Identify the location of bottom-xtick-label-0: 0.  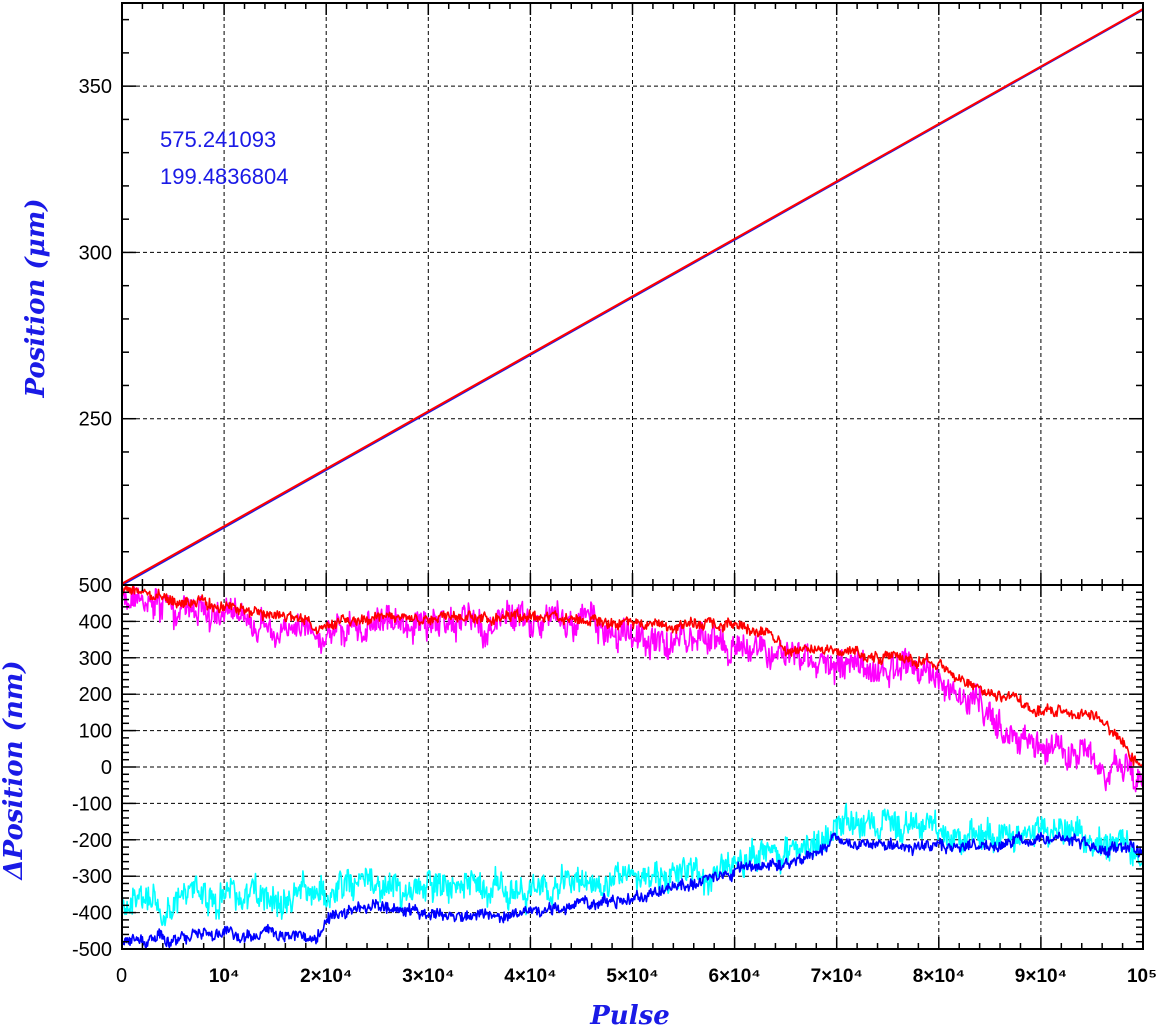
(121, 976).